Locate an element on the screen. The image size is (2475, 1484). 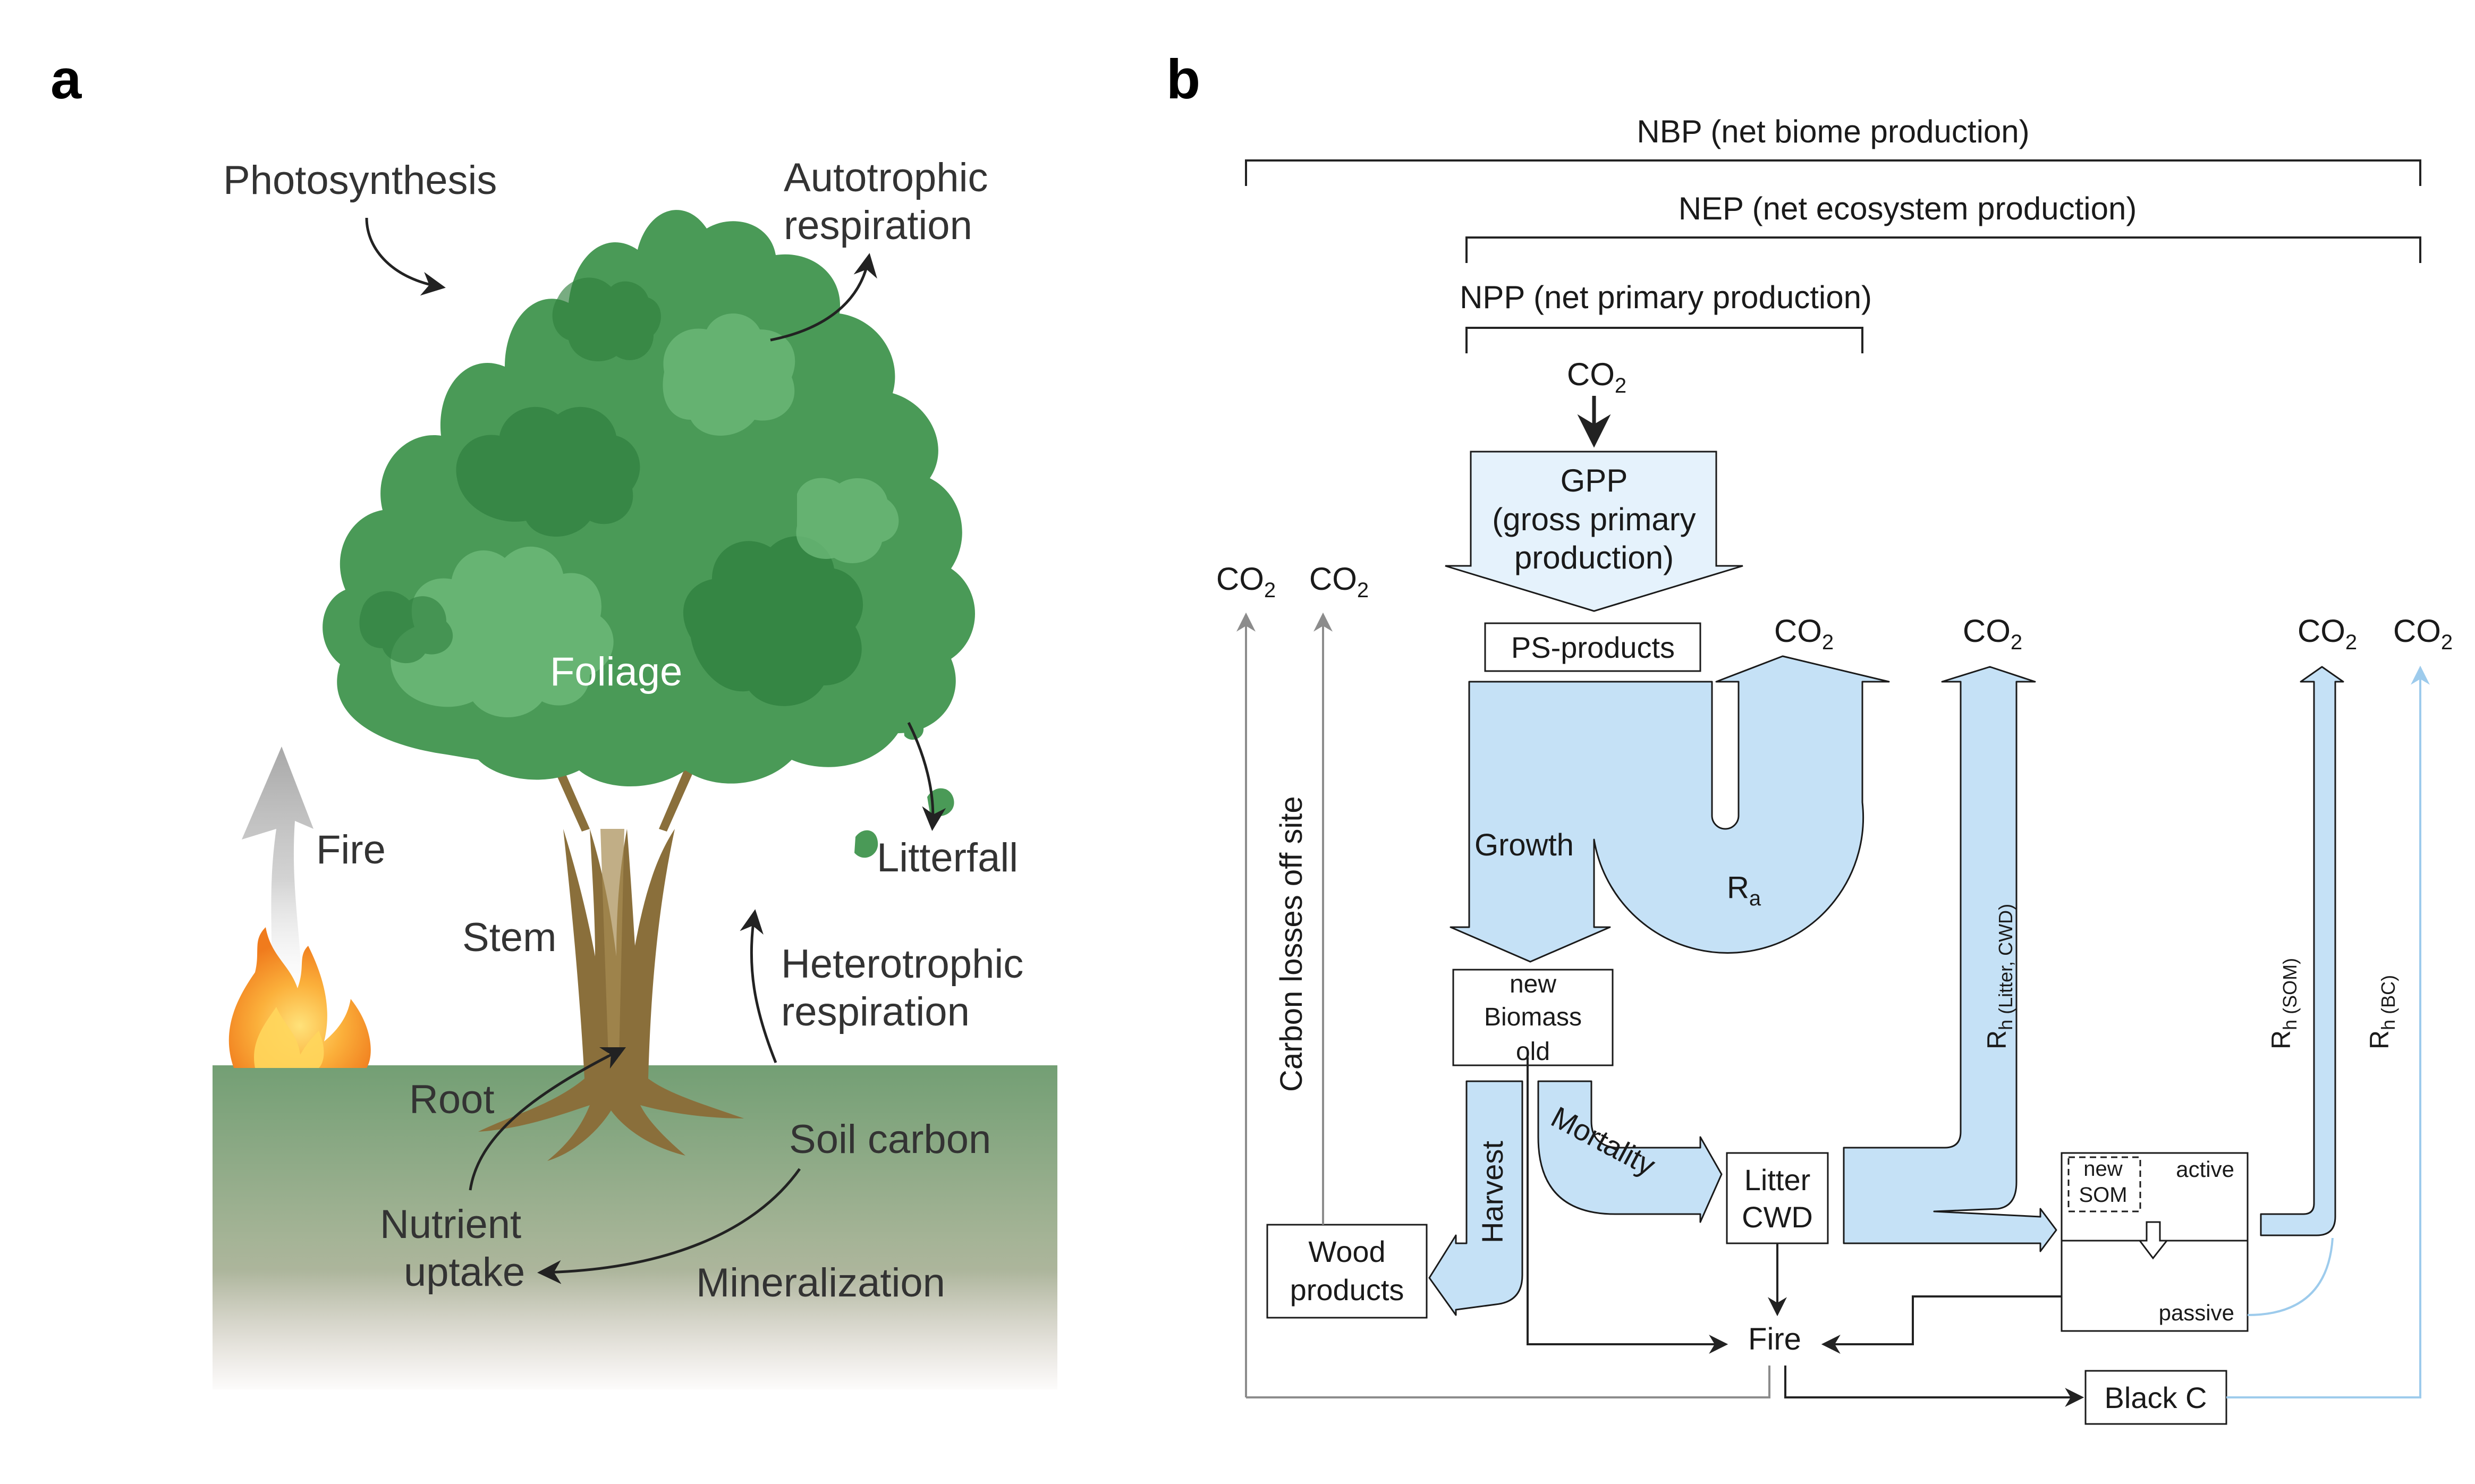
rh-som-flow is located at coordinates (2302, 951).